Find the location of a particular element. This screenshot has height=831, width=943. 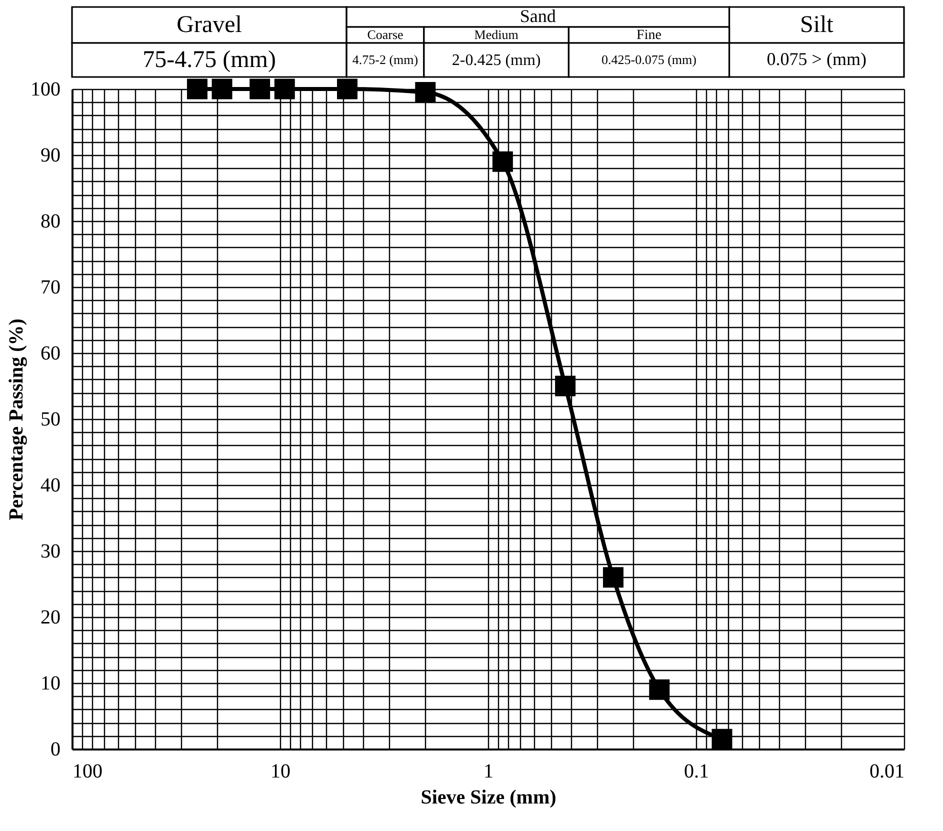

y-tick-label: 0 is located at coordinates (55, 749).